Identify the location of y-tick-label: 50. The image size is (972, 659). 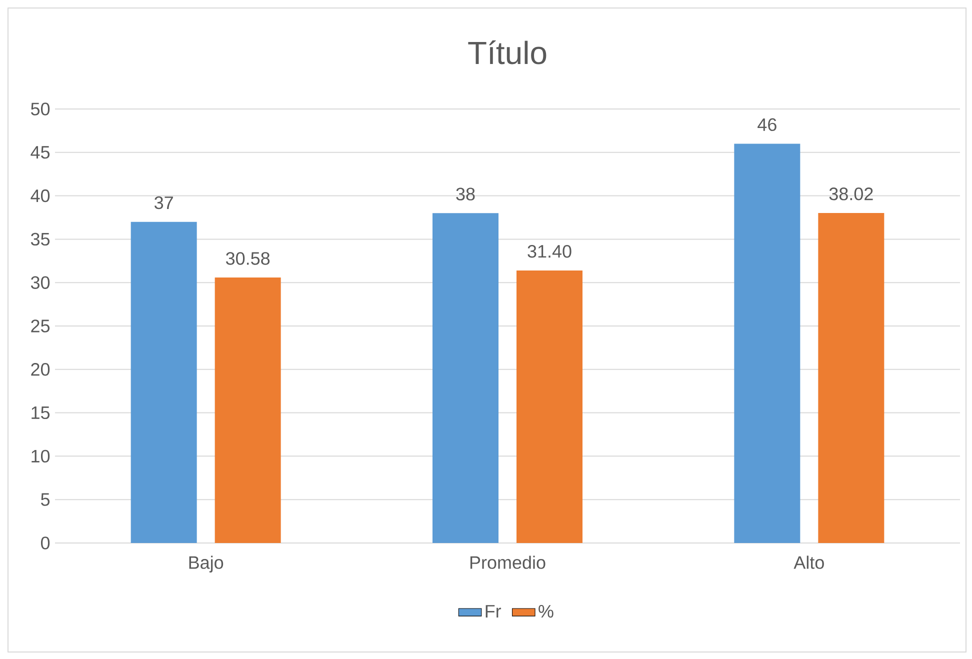
(40, 109).